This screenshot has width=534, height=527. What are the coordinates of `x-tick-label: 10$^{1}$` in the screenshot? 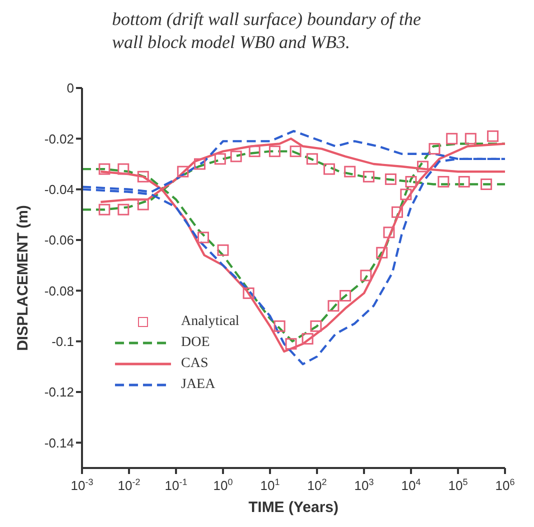 It's located at (270, 485).